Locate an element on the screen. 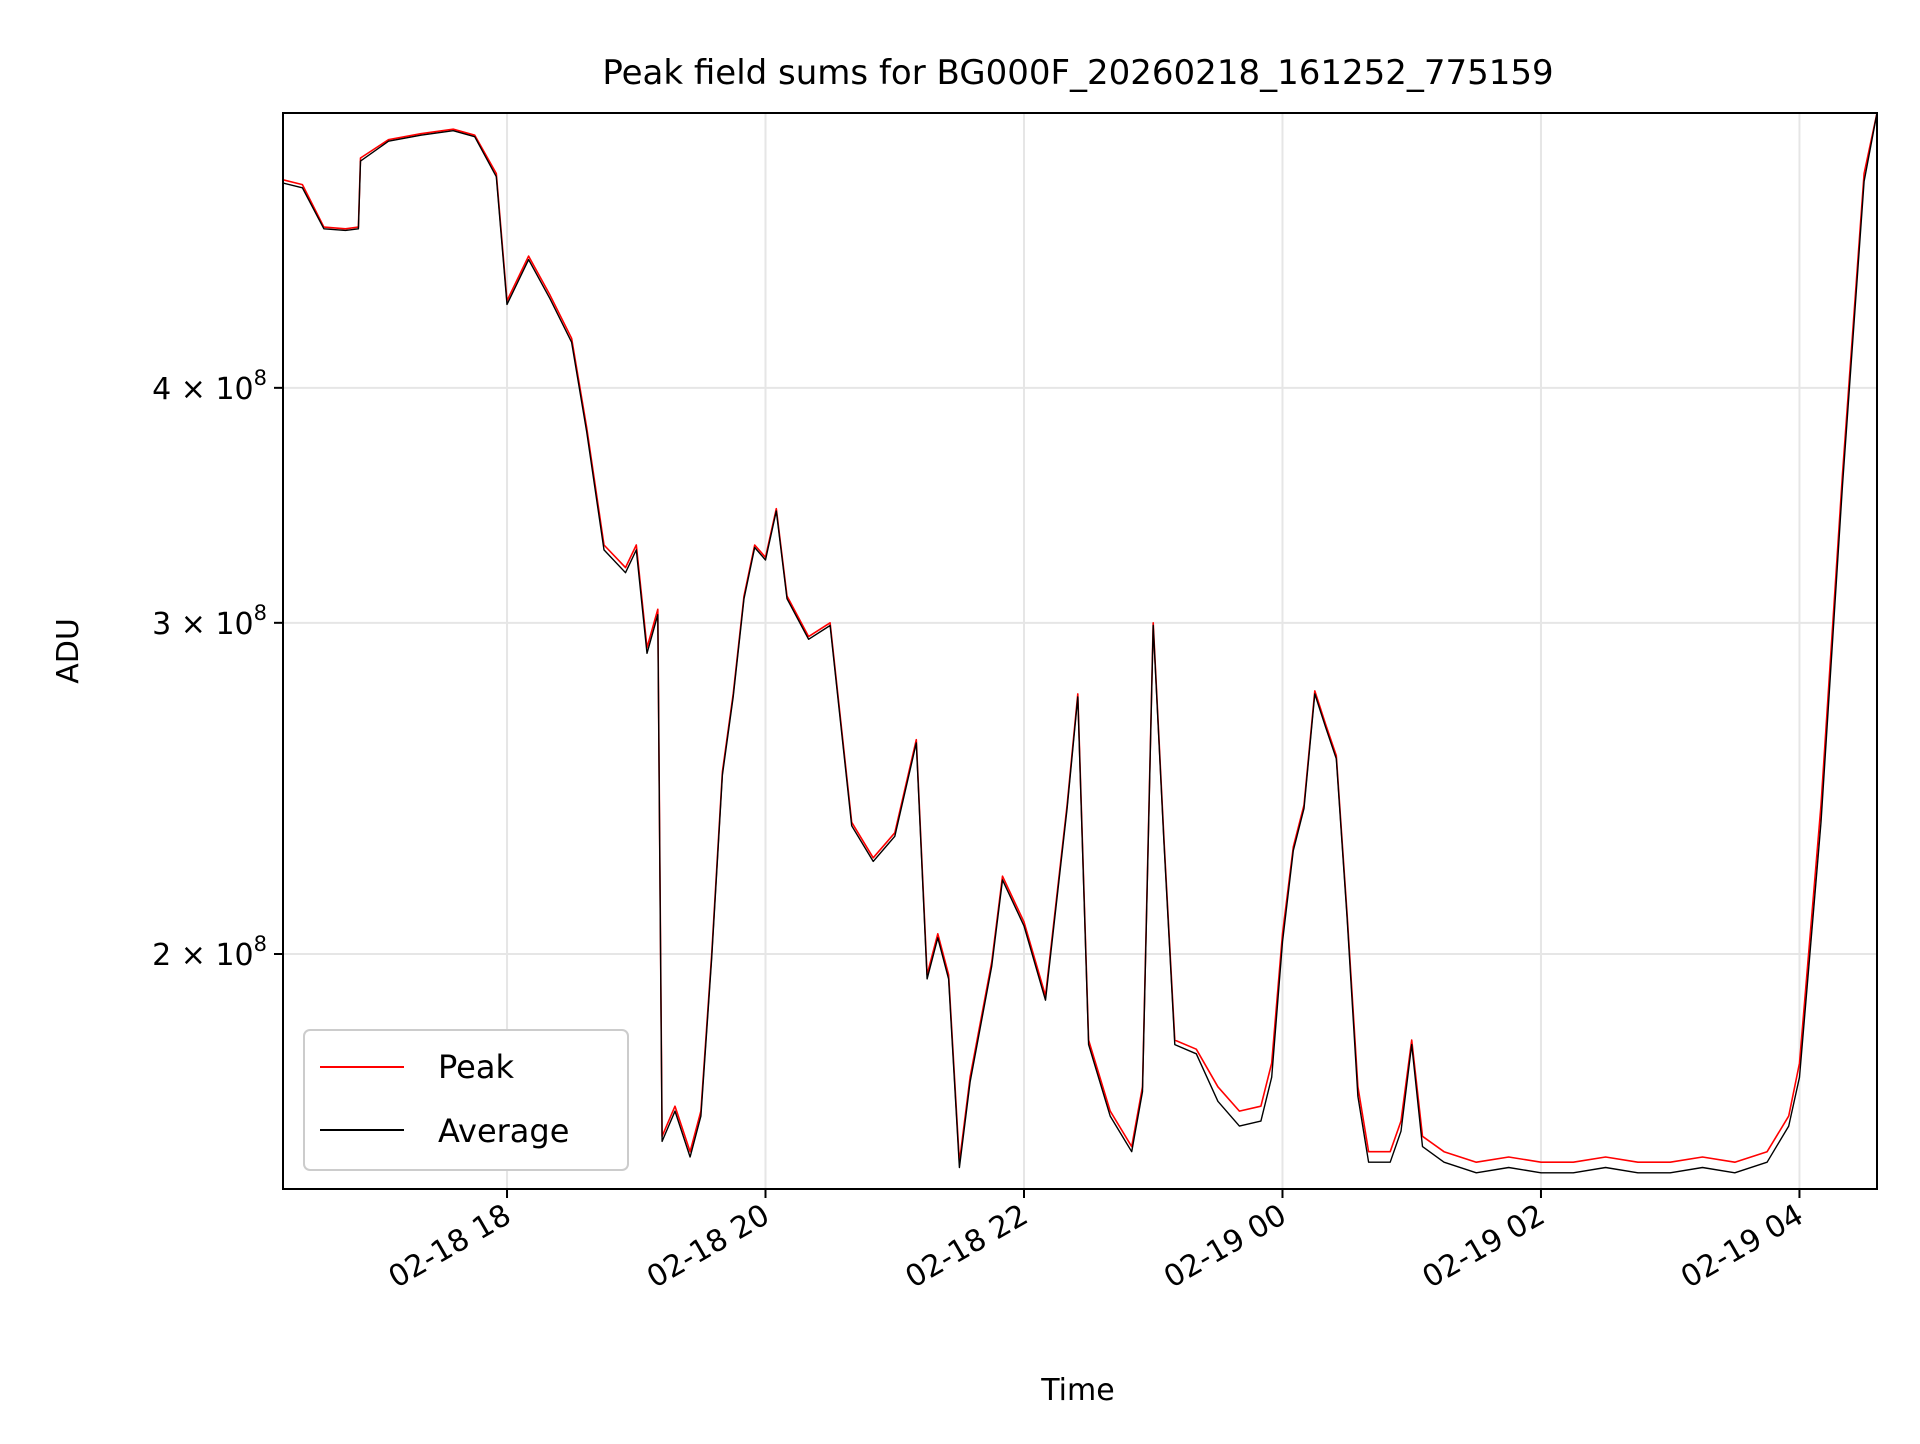 Image resolution: width=1920 pixels, height=1444 pixels. y-tick-label: 3 × 10⁸ is located at coordinates (209, 621).